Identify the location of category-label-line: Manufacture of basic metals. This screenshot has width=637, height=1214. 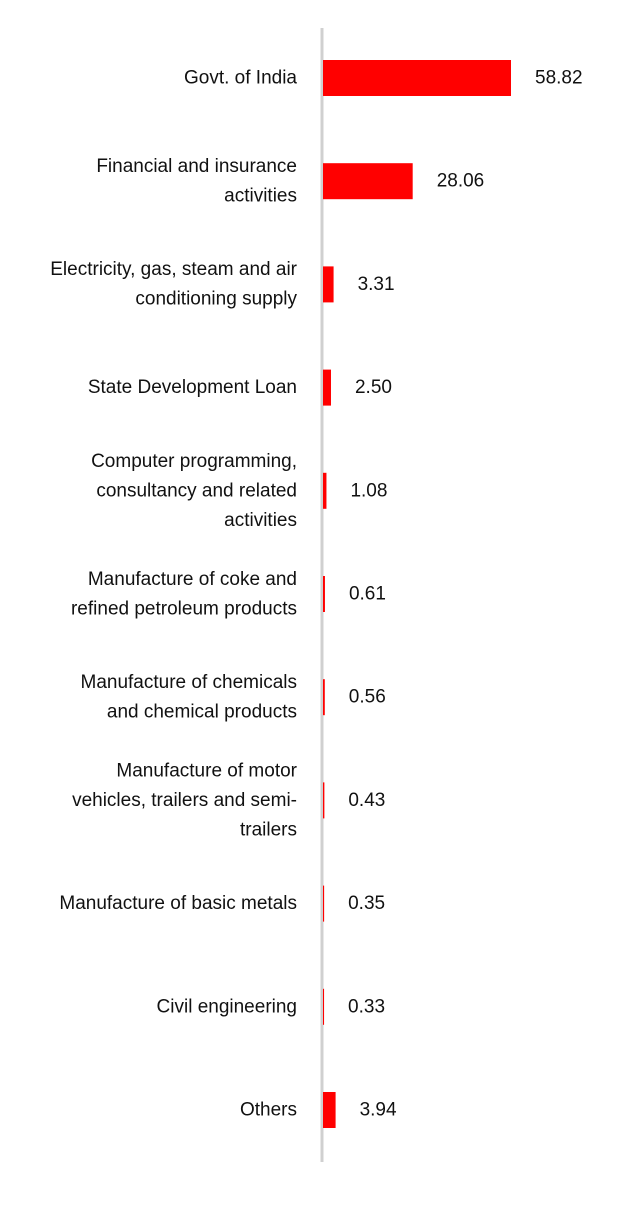
(178, 903).